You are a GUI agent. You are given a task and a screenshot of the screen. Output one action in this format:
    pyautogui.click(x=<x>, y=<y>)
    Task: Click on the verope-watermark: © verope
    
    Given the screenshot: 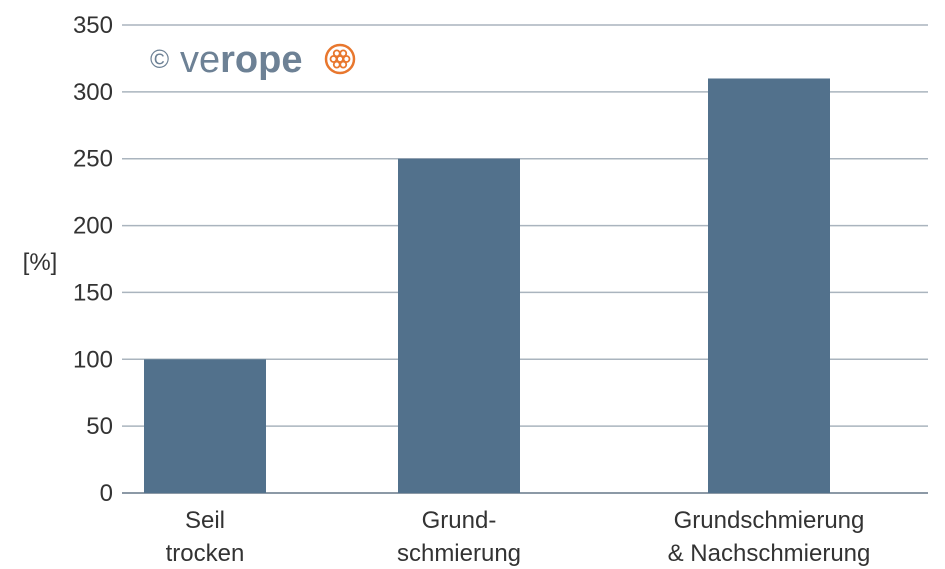 What is the action you would take?
    pyautogui.click(x=253, y=60)
    